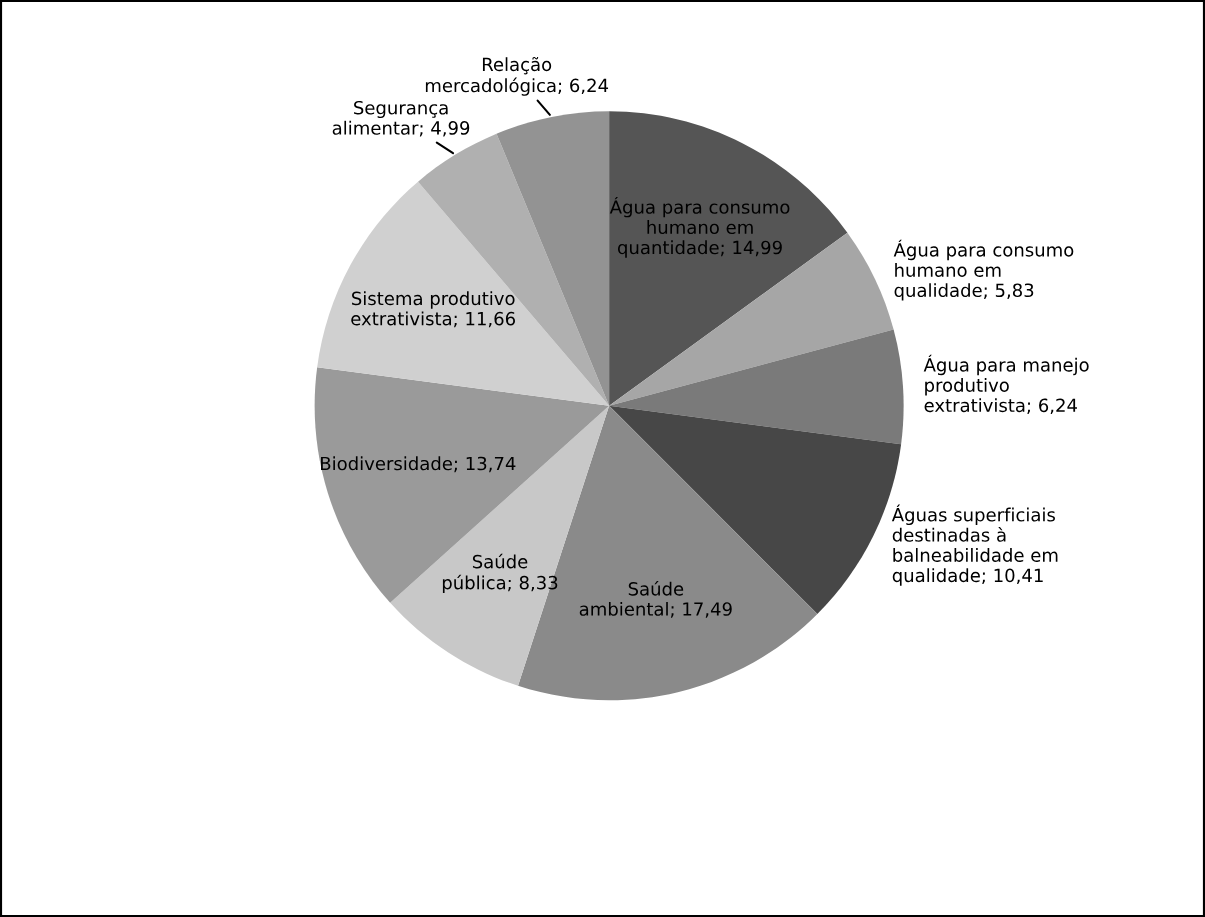 The height and width of the screenshot is (917, 1205). What do you see at coordinates (699, 227) in the screenshot?
I see `slice-label: Água para consumo humano em quantidade; 14,99` at bounding box center [699, 227].